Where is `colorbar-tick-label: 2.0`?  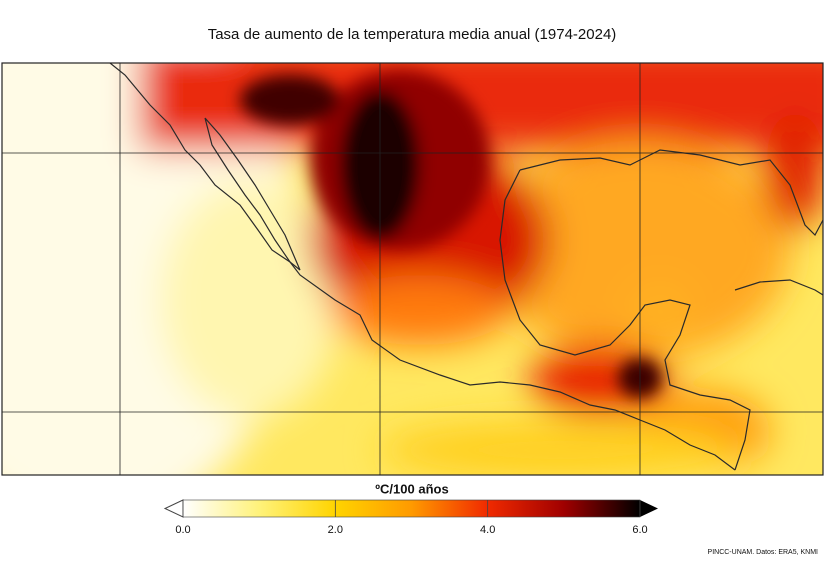
colorbar-tick-label: 2.0 is located at coordinates (335, 530).